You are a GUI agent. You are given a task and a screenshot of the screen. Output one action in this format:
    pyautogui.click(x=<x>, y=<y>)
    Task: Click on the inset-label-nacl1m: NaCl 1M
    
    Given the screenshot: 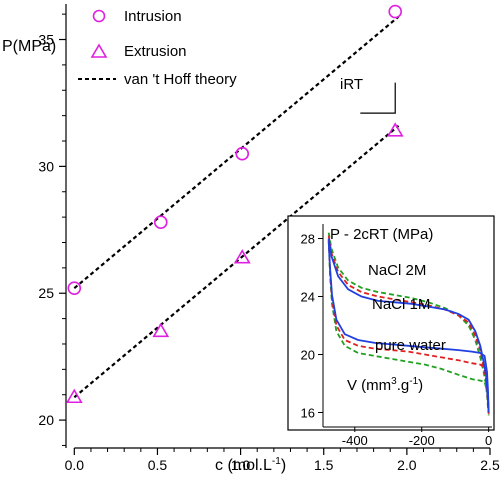 What is the action you would take?
    pyautogui.click(x=401, y=304)
    